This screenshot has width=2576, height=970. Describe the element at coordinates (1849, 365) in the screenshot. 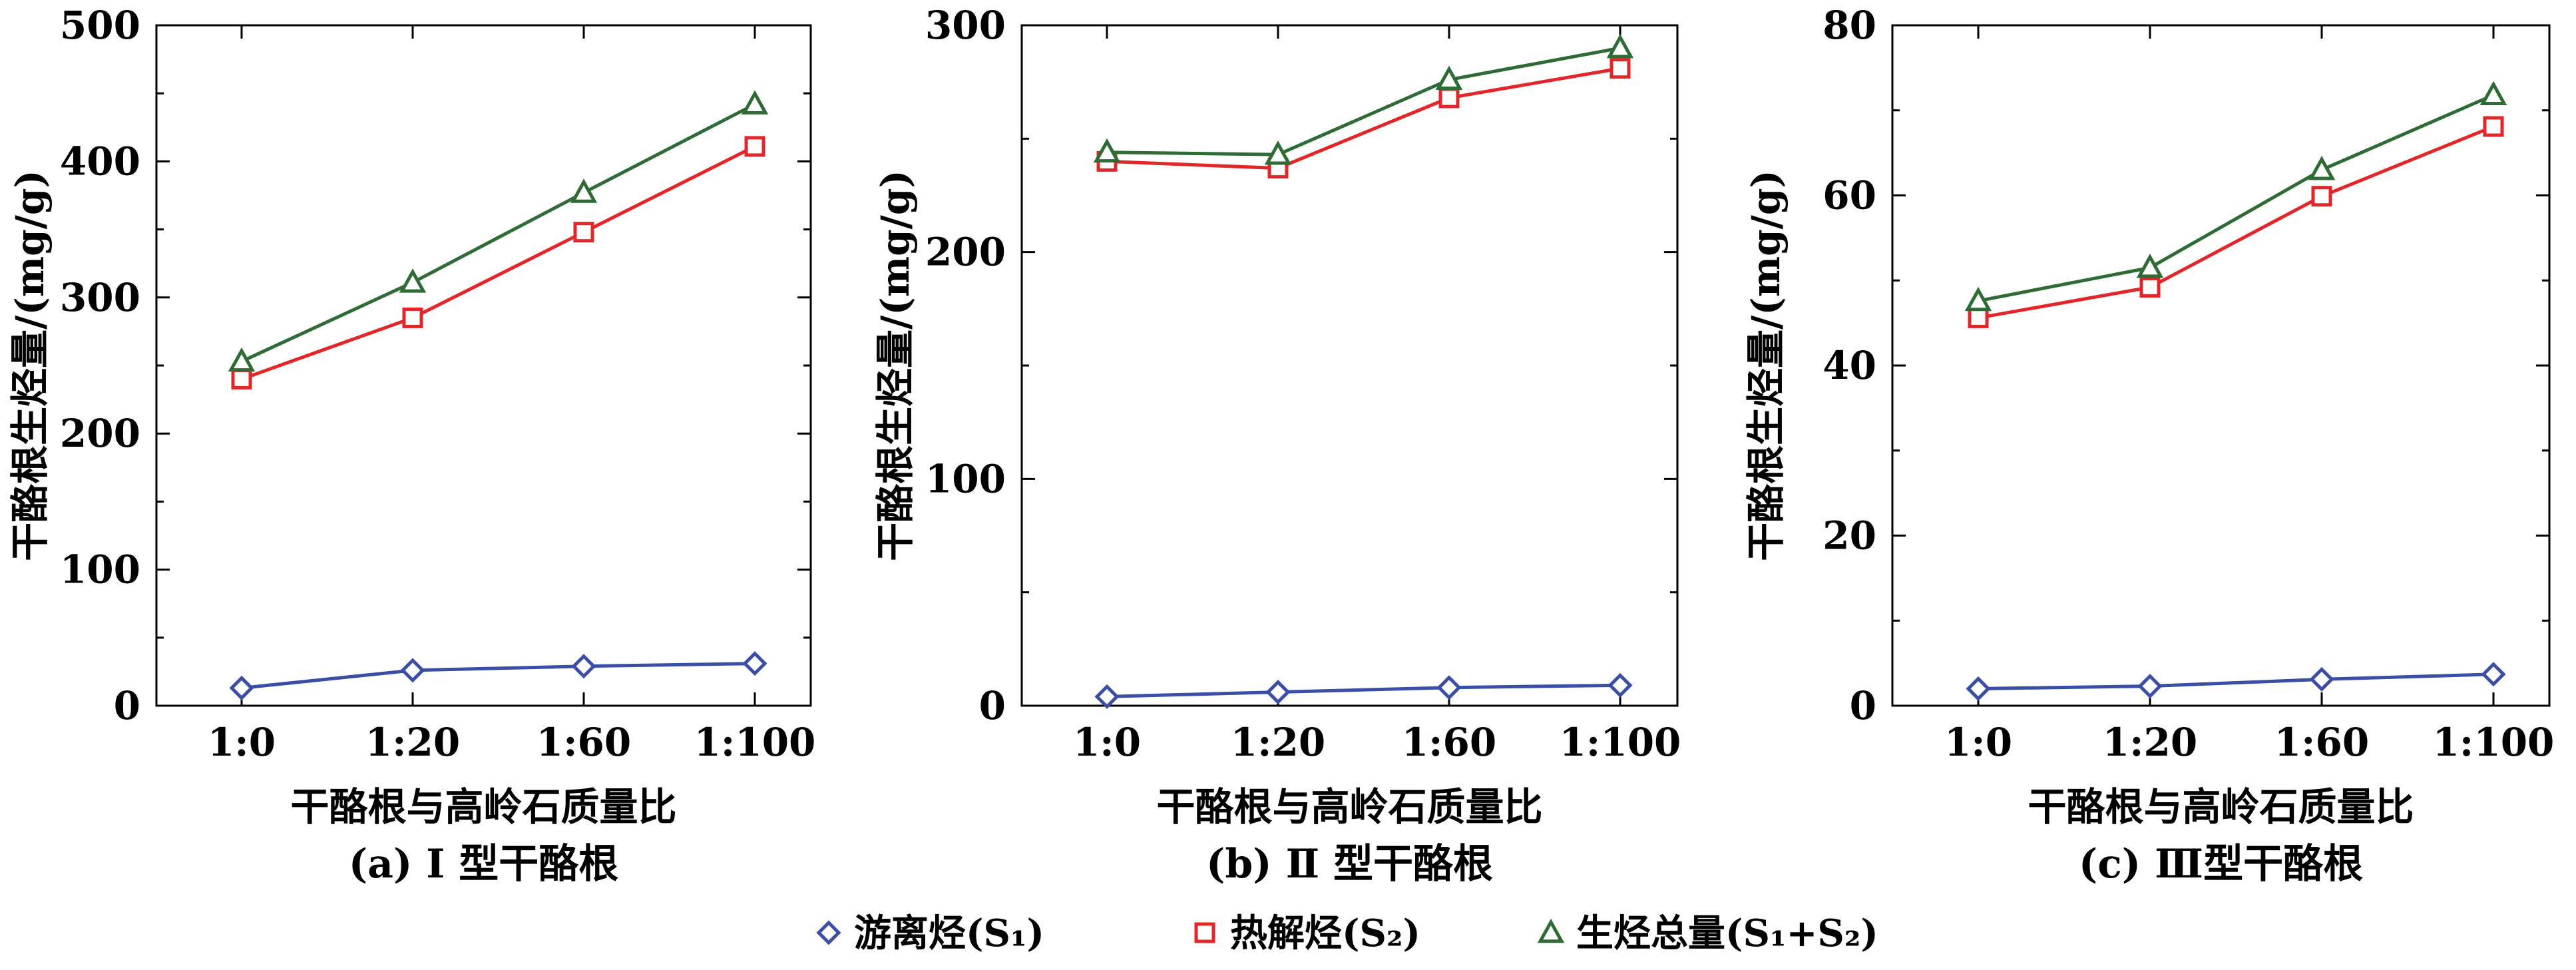

I see `y-tick-label: 40` at that location.